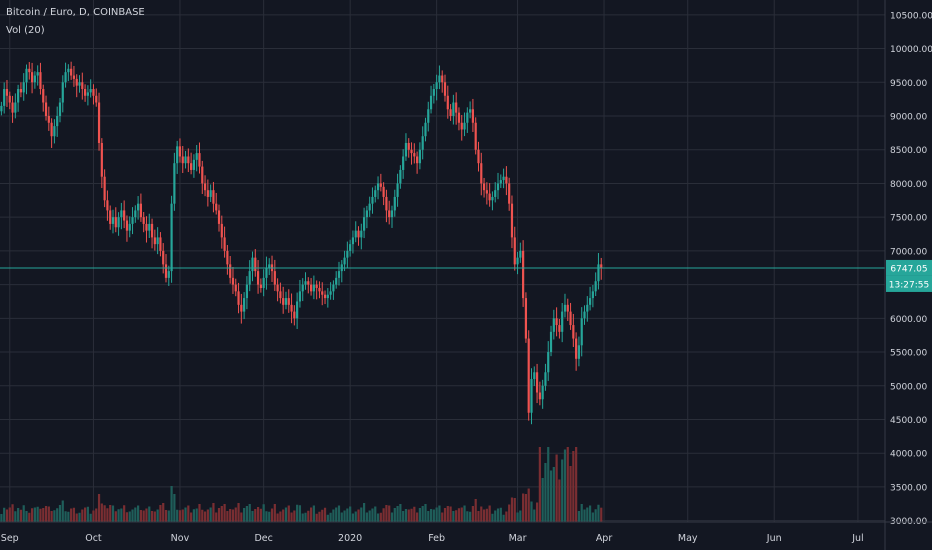  I want to click on x-tick-label: Jun, so click(774, 538).